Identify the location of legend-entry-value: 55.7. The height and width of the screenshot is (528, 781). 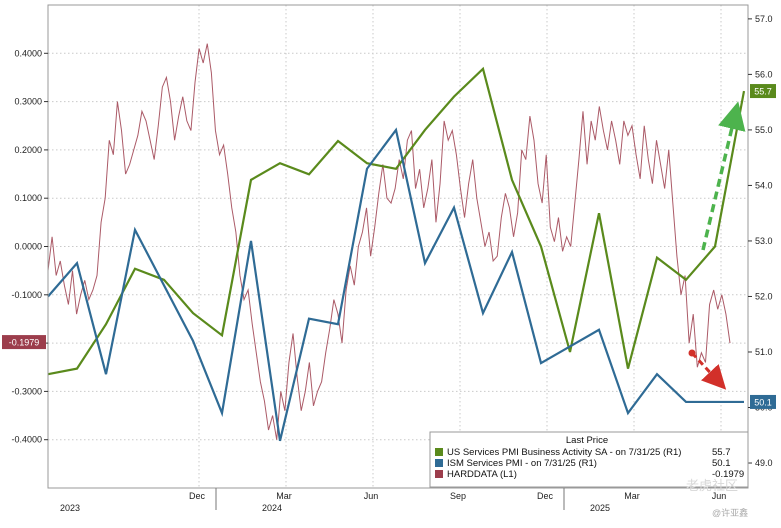
(721, 452).